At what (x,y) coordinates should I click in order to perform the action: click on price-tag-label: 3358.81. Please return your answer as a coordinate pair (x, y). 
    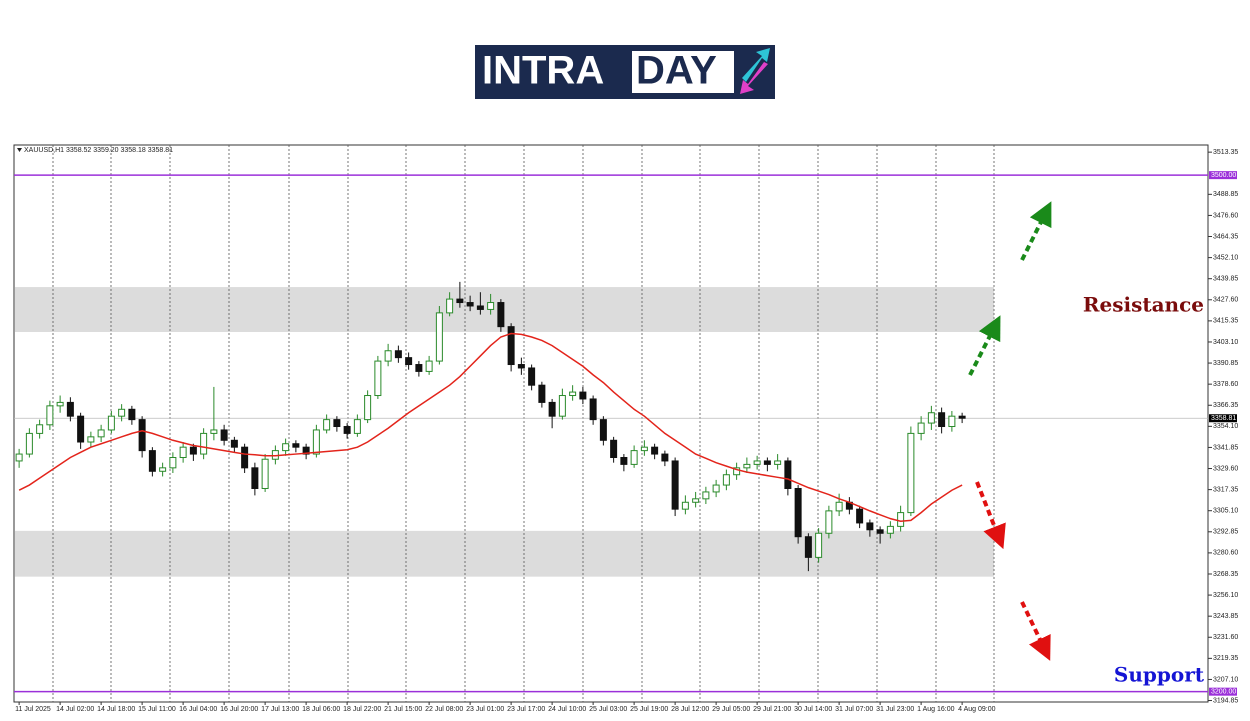
    Looking at the image, I should click on (1223, 418).